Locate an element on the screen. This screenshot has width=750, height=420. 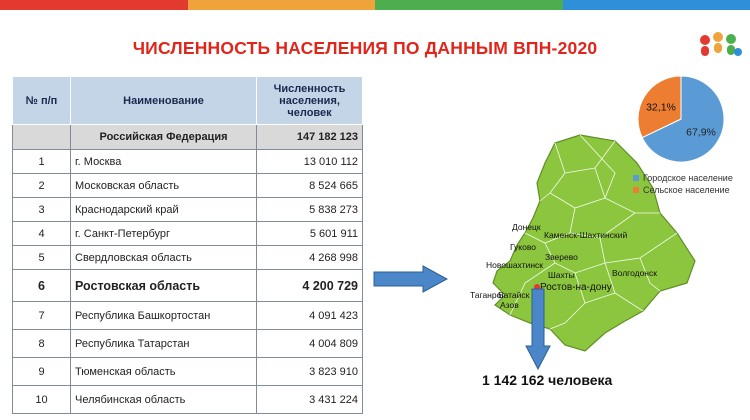
total-num is located at coordinates (41, 137).